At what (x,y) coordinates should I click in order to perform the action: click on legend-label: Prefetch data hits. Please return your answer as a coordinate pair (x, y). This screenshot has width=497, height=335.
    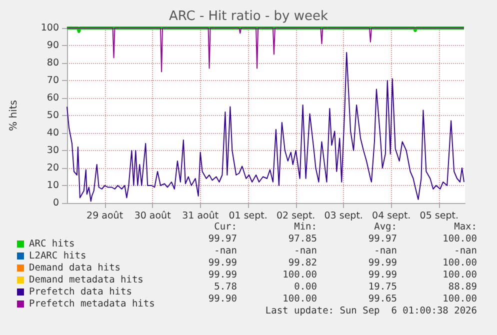
    Looking at the image, I should click on (80, 292).